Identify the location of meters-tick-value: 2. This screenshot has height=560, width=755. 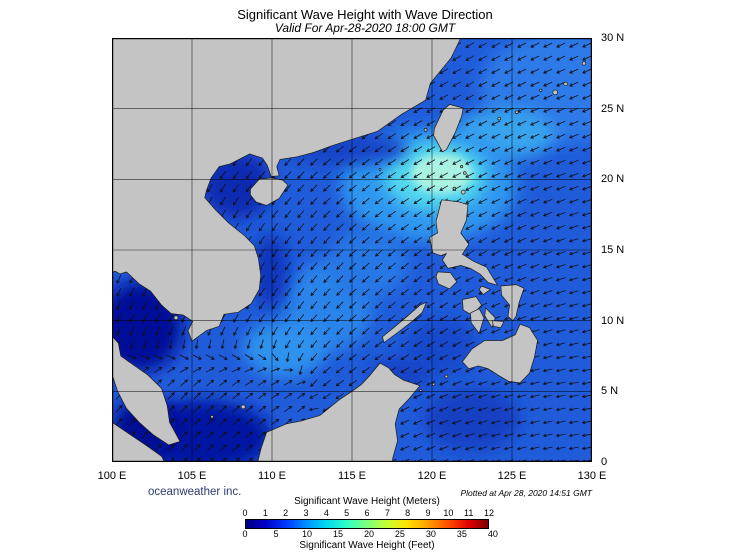
(286, 513).